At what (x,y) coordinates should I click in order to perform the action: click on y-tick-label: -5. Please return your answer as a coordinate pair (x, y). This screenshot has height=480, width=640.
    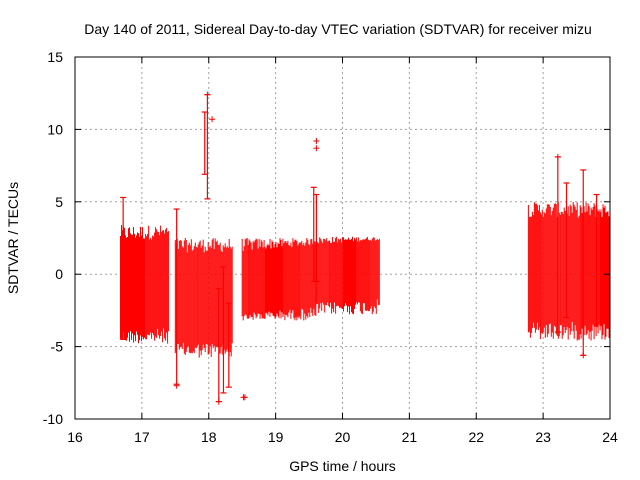
    Looking at the image, I should click on (57, 347).